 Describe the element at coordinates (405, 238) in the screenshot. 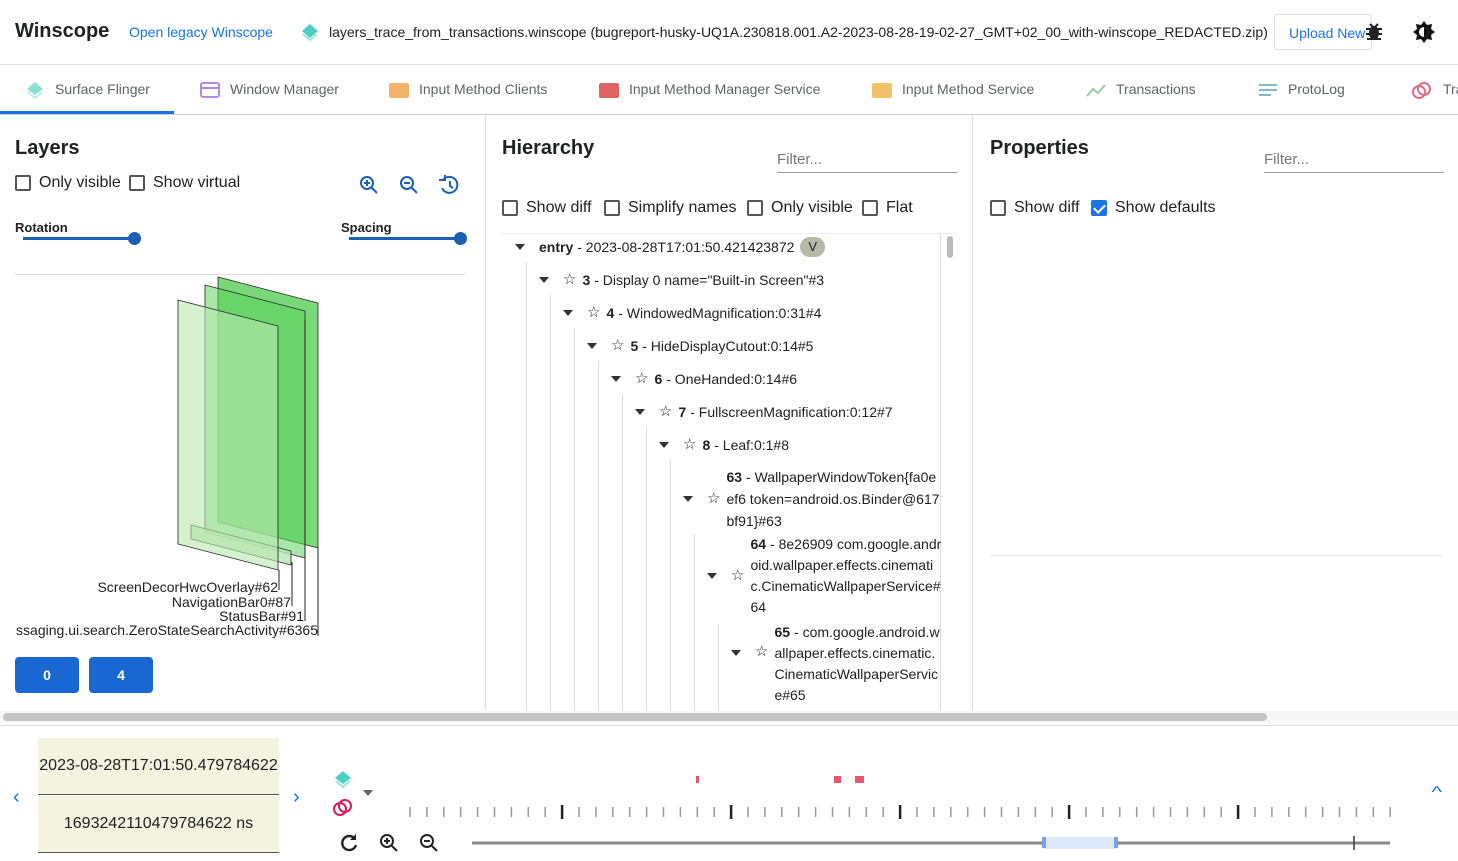

I see `spacing-slider` at that location.